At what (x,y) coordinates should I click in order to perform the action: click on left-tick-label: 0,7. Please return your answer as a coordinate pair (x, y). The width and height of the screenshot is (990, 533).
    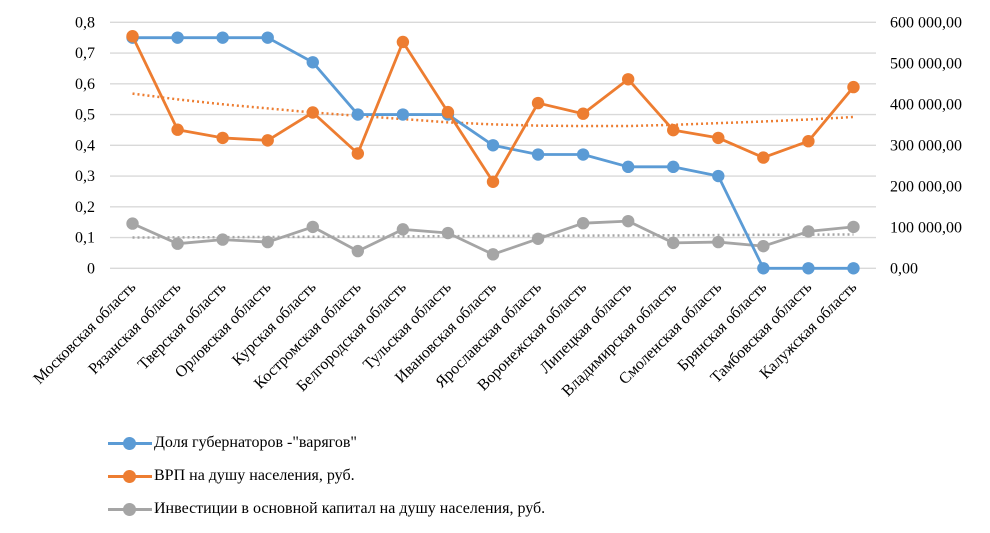
    Looking at the image, I should click on (85, 53).